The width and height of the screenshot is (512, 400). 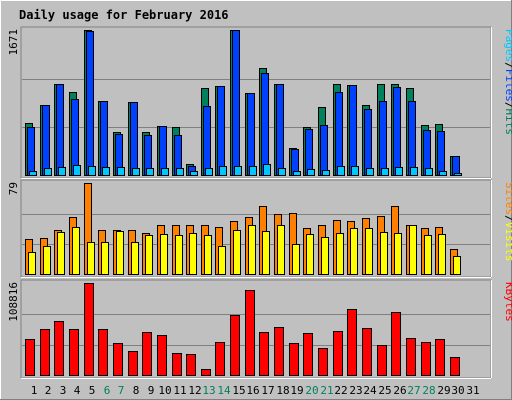 What do you see at coordinates (151, 390) in the screenshot?
I see `x-tick-day-9: 9` at bounding box center [151, 390].